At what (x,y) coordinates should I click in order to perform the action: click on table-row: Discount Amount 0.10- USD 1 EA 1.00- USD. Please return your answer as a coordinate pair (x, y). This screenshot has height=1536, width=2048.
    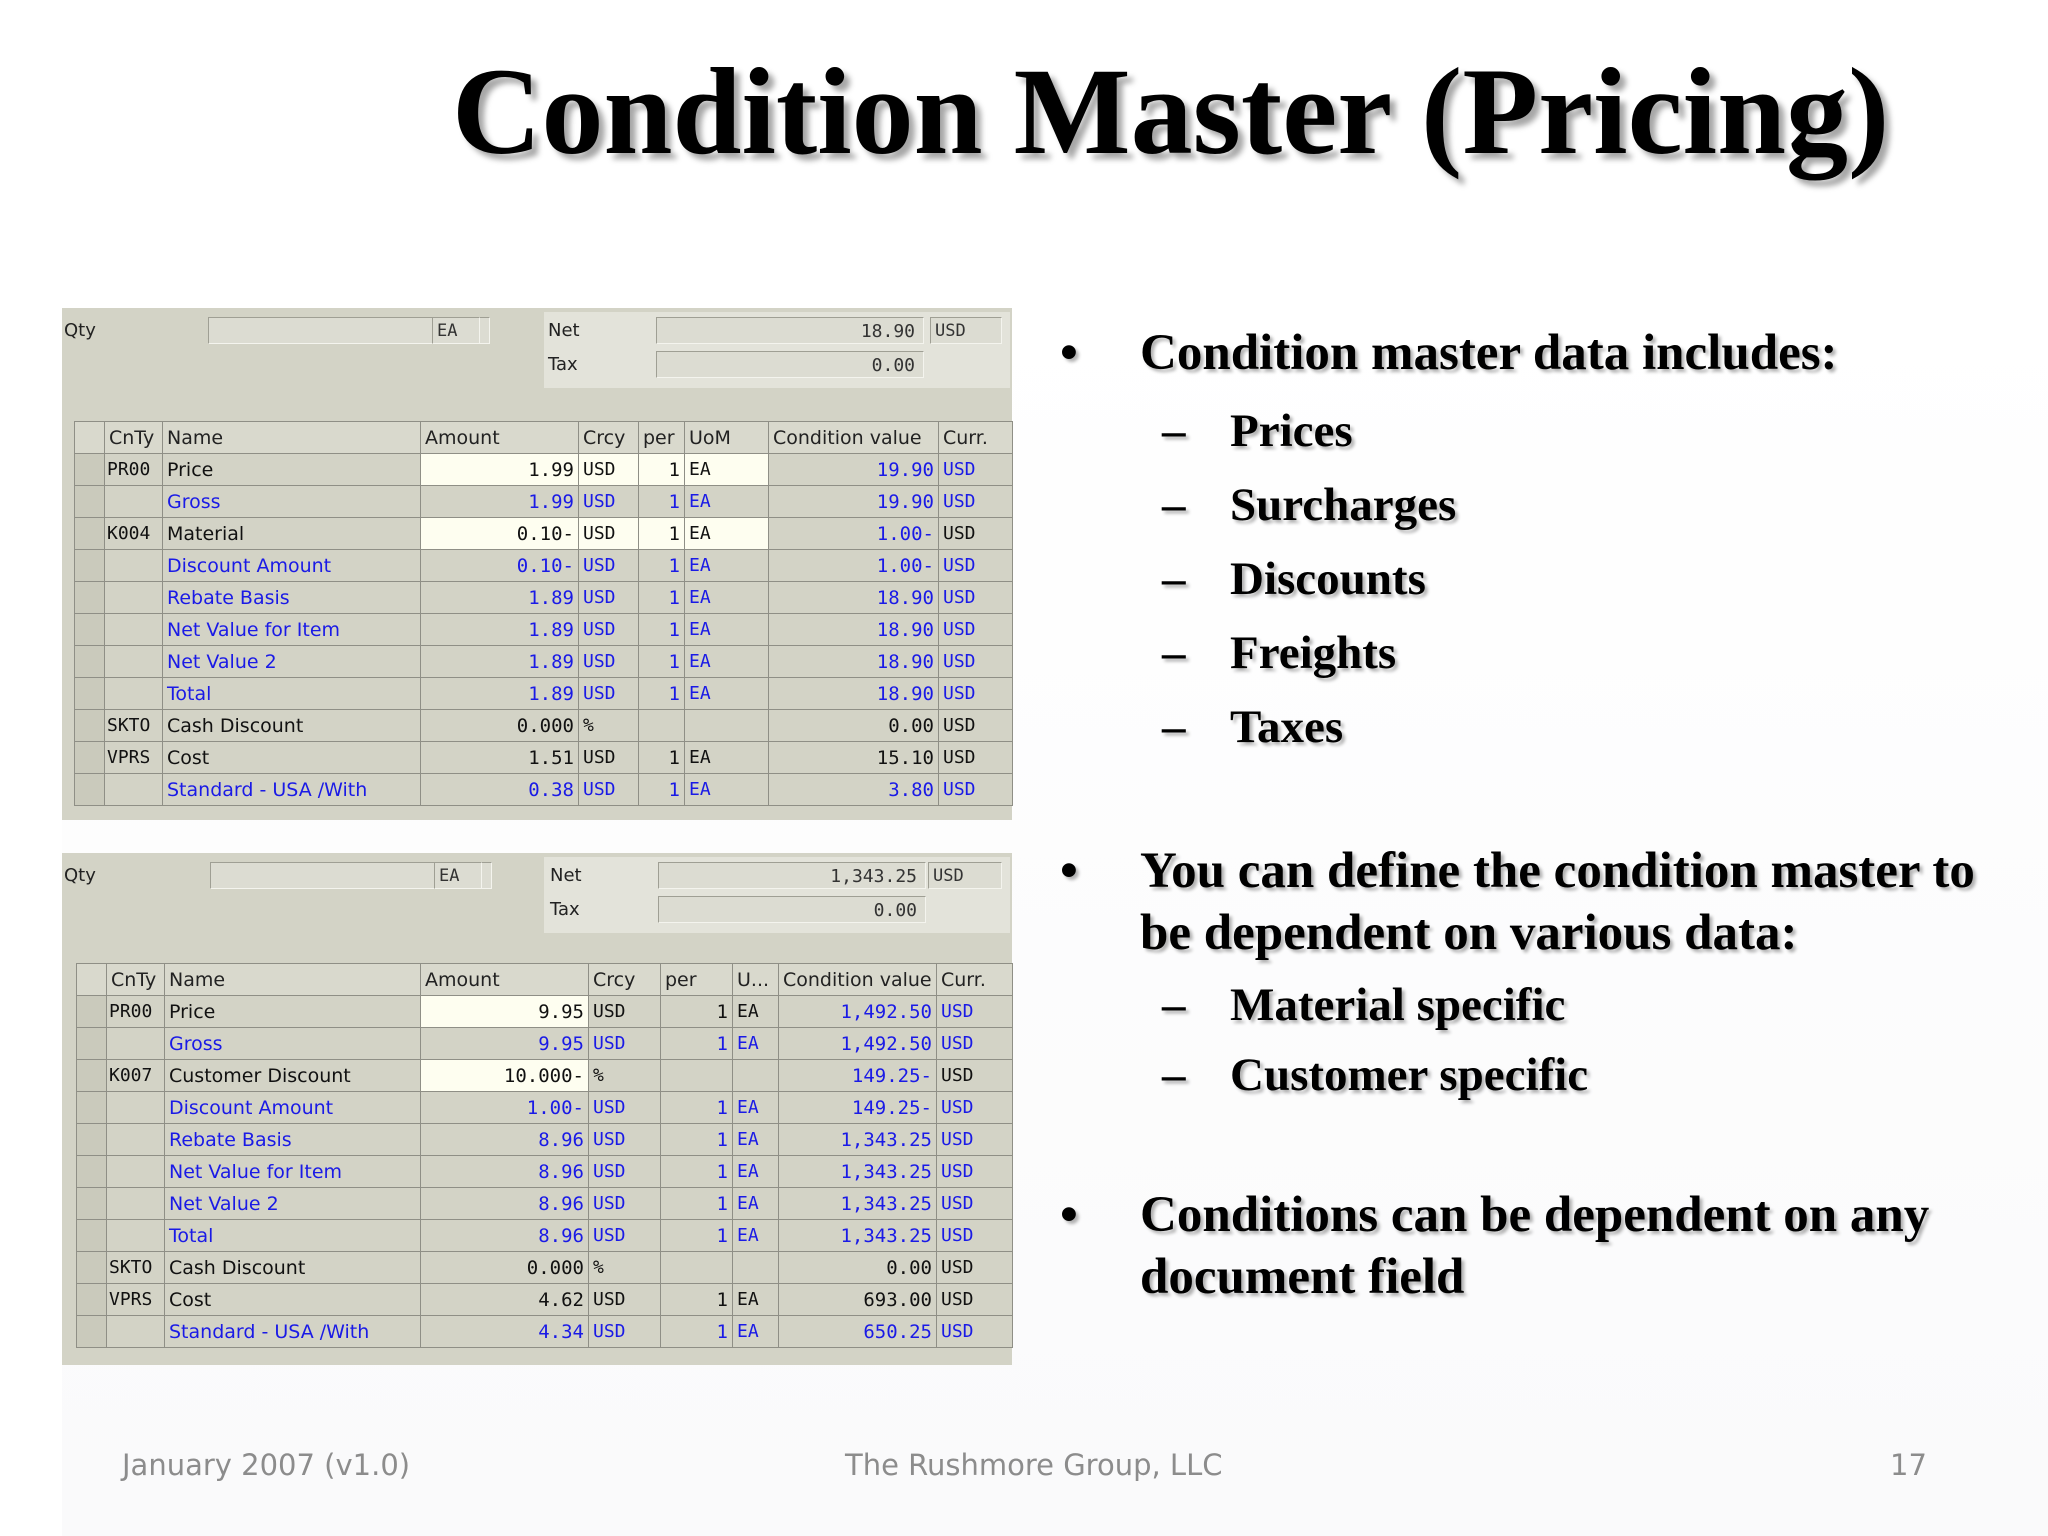
    Looking at the image, I should click on (543, 565).